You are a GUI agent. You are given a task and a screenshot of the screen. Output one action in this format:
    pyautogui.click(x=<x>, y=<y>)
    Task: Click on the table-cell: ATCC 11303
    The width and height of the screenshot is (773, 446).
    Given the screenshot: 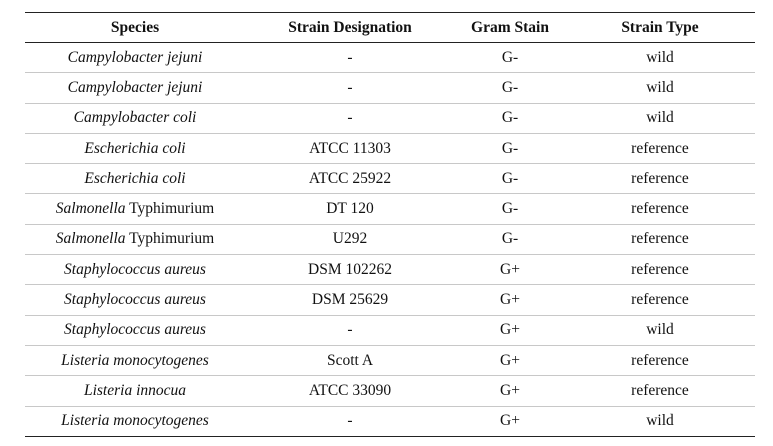 What is the action you would take?
    pyautogui.click(x=350, y=149)
    